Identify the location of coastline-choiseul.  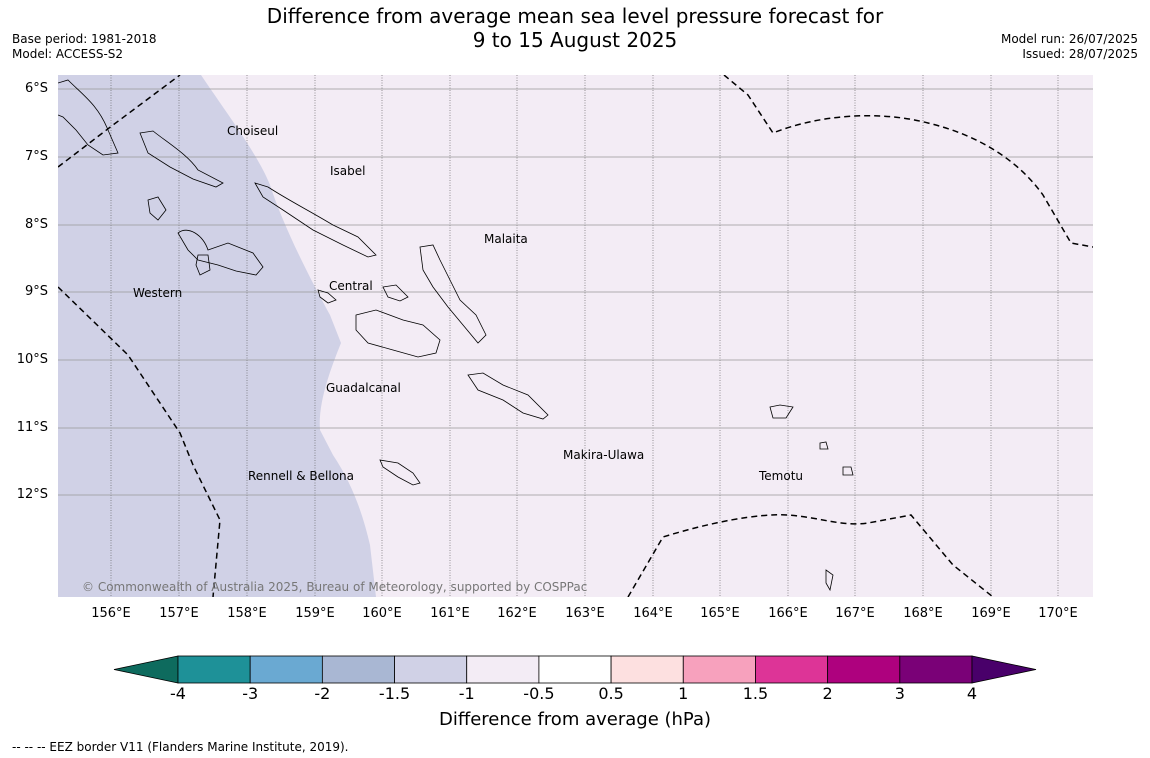
(181, 159).